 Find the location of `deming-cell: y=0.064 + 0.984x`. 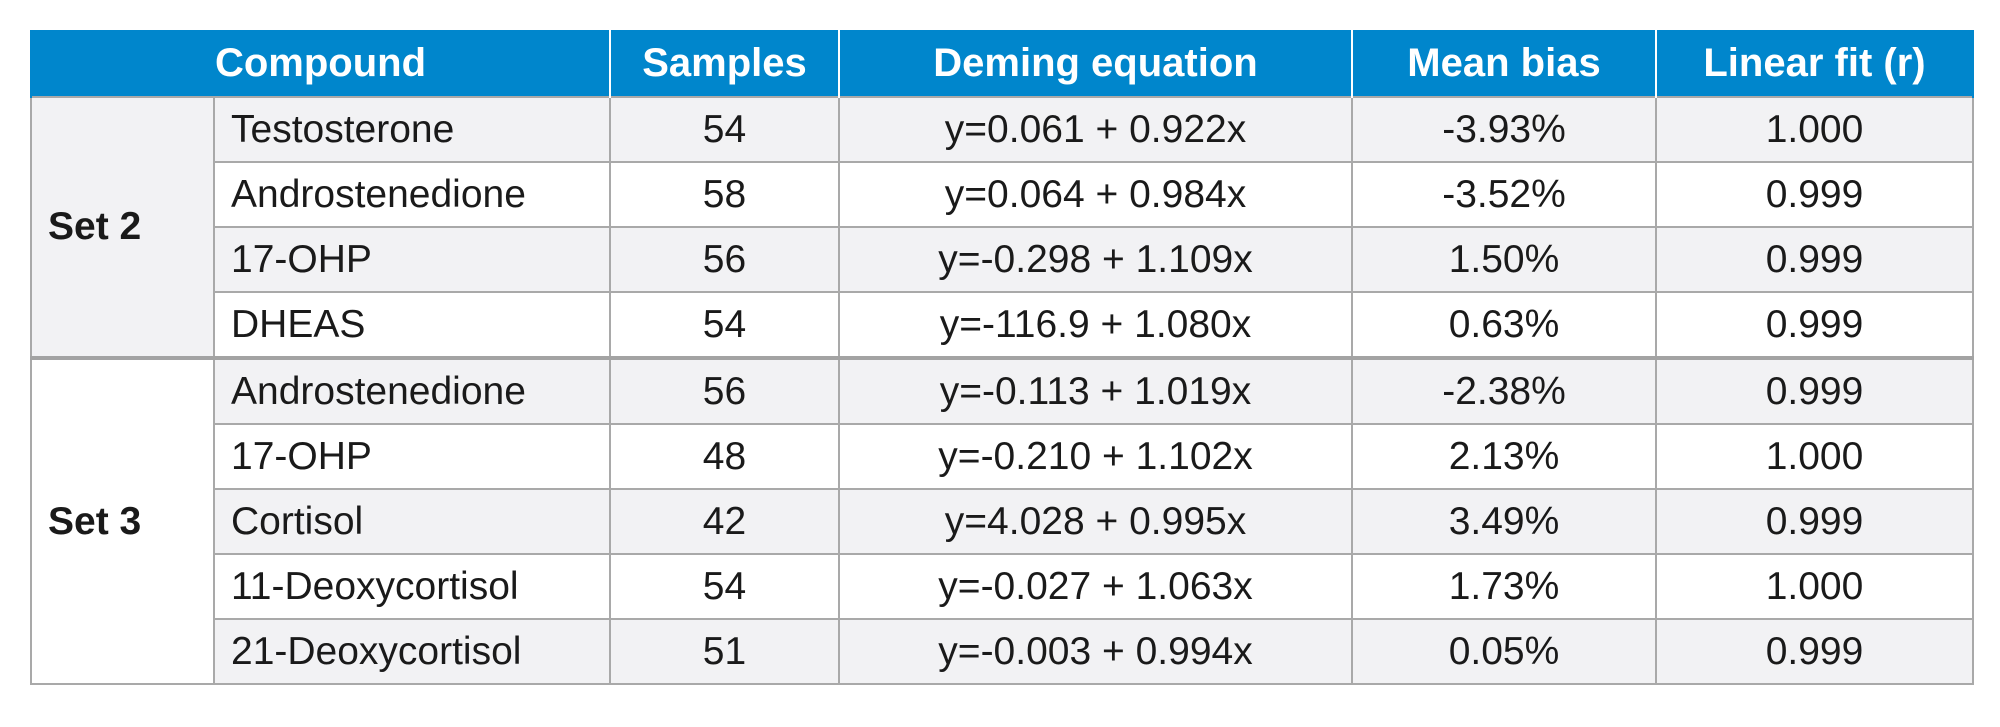

deming-cell: y=0.064 + 0.984x is located at coordinates (1095, 194).